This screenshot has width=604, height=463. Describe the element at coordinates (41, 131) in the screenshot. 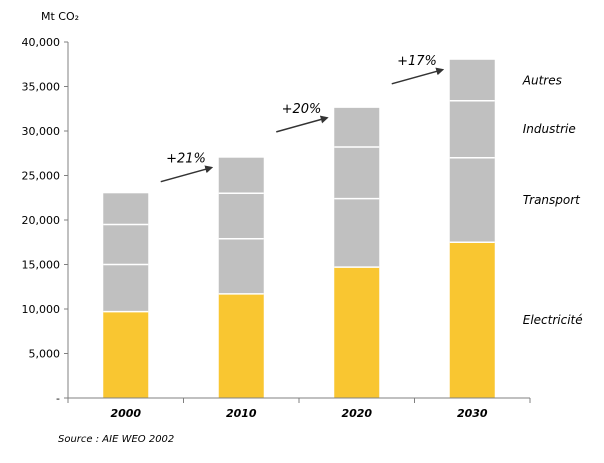

I see `y-tick-label: 30,000` at that location.